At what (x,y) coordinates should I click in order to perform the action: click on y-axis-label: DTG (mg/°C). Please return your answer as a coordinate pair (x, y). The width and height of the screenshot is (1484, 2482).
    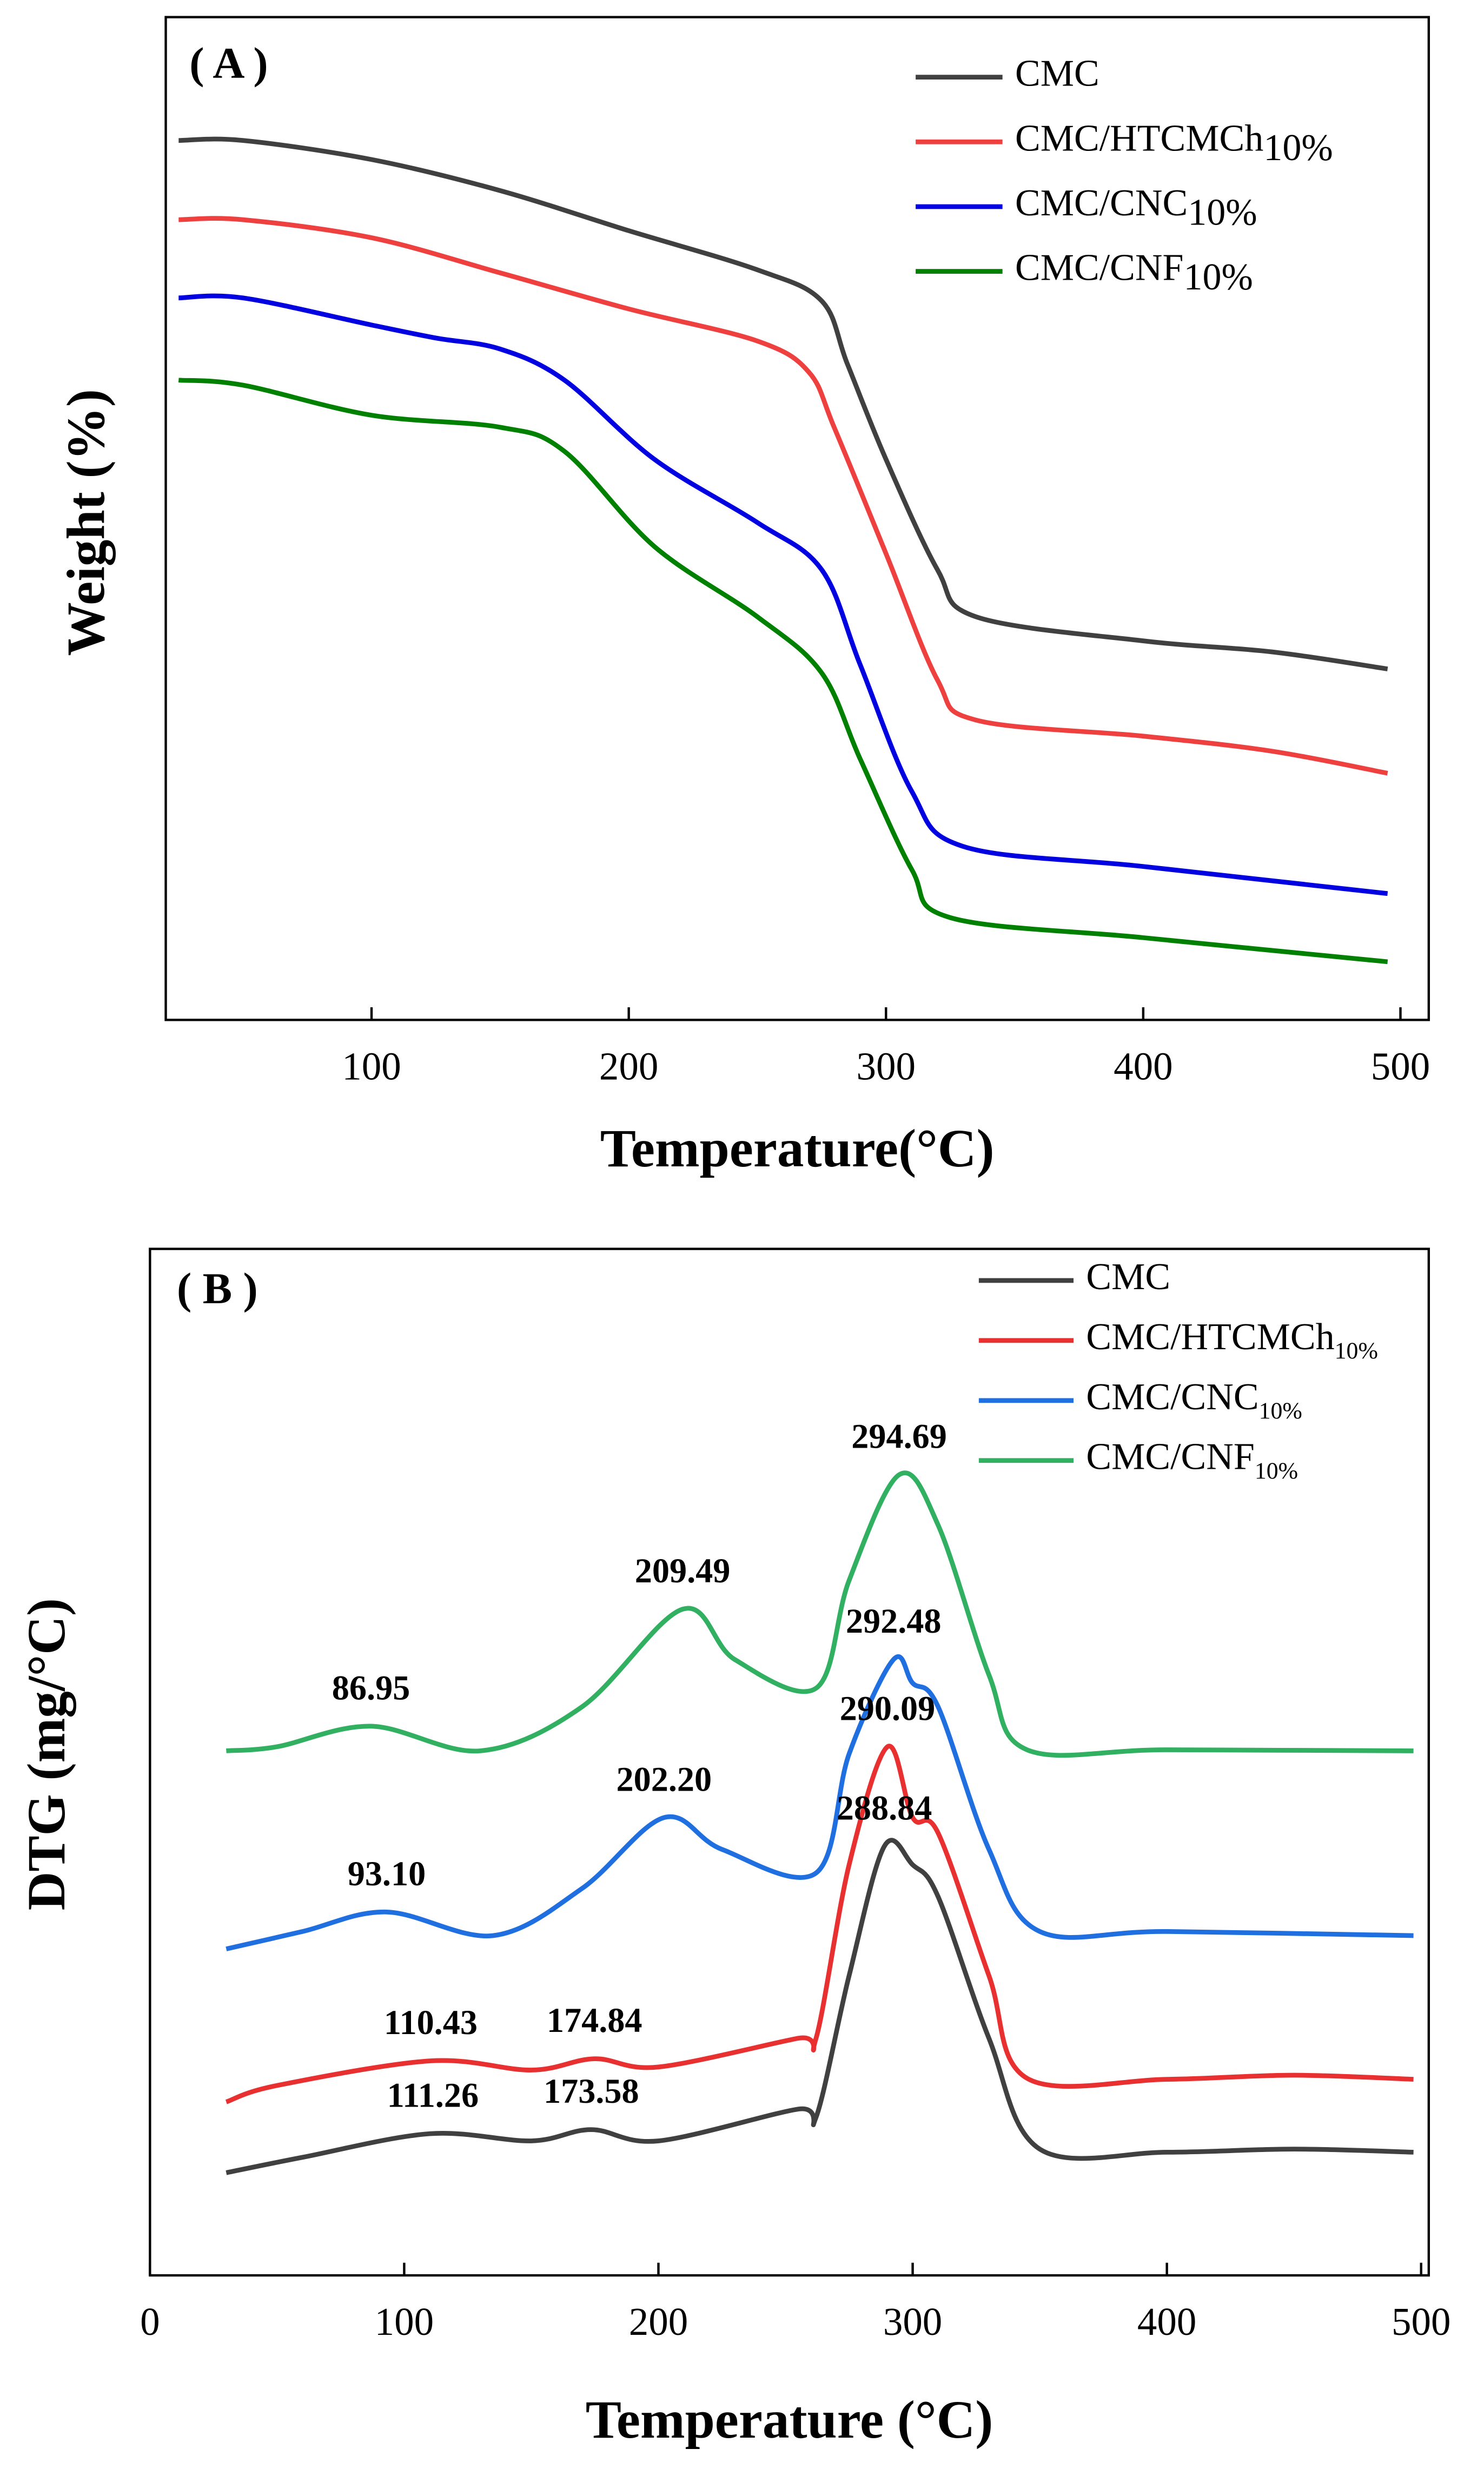
    Looking at the image, I should click on (47, 1754).